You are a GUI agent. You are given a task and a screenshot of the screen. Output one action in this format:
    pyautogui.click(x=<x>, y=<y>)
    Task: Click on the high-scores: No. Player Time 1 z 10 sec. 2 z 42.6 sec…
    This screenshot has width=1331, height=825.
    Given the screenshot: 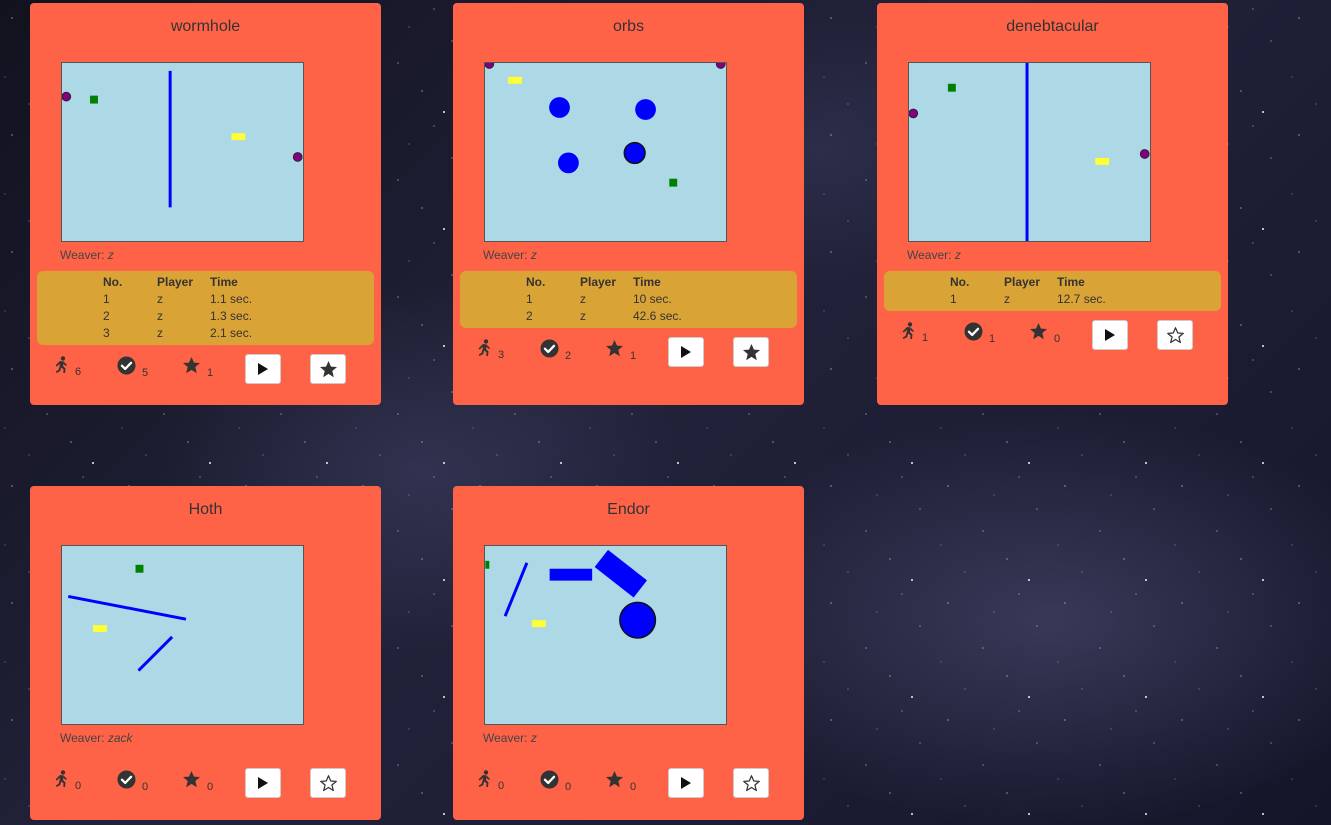 What is the action you would take?
    pyautogui.click(x=628, y=299)
    